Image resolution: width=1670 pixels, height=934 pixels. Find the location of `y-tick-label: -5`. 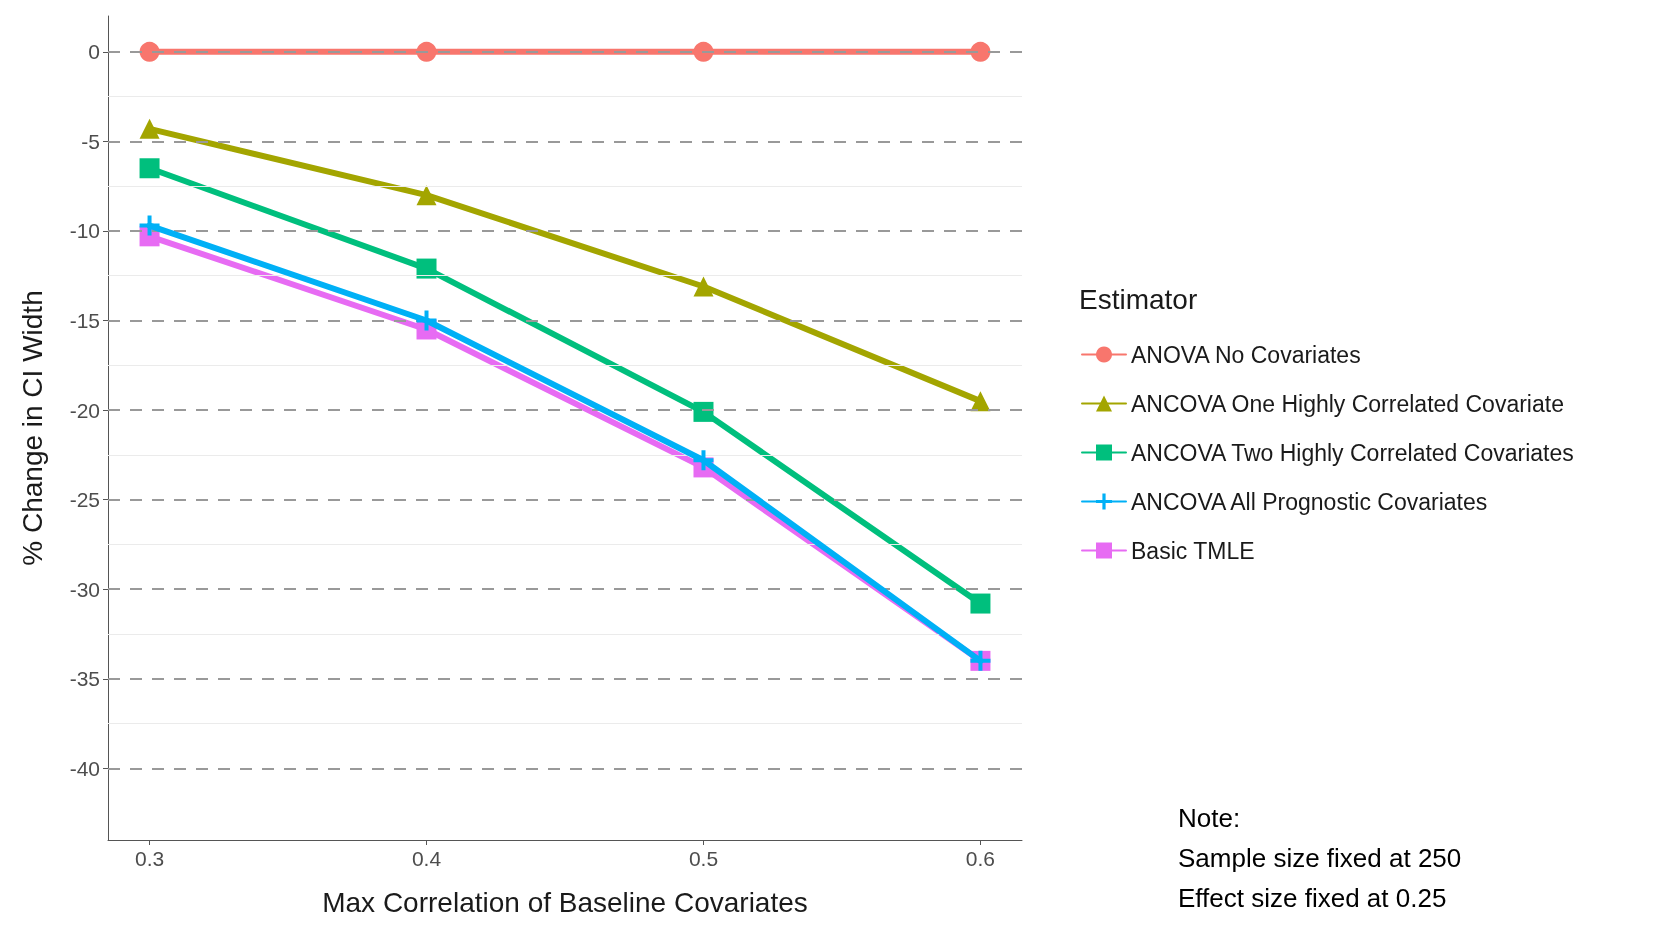

y-tick-label: -5 is located at coordinates (90, 141).